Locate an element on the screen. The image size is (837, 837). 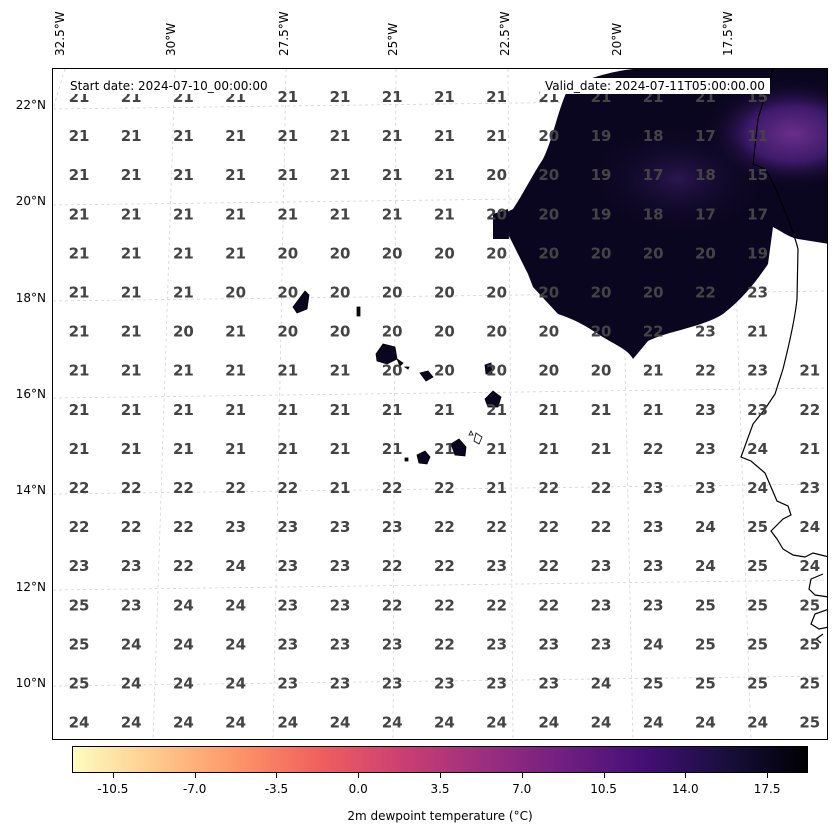
grid-value: 19 is located at coordinates (601, 136).